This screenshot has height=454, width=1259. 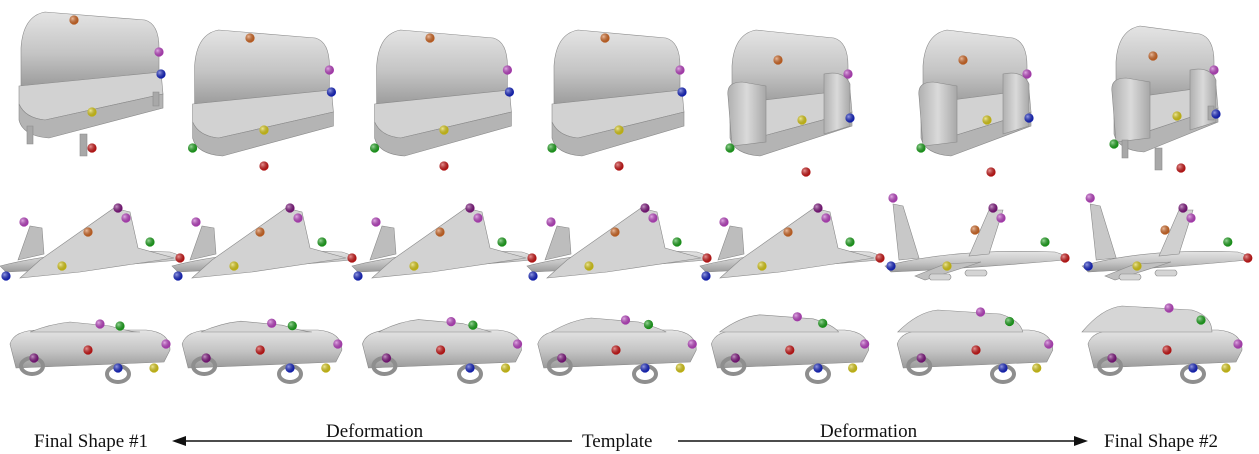 I want to click on final-shape-1-label: Final Shape #1, so click(x=91, y=441).